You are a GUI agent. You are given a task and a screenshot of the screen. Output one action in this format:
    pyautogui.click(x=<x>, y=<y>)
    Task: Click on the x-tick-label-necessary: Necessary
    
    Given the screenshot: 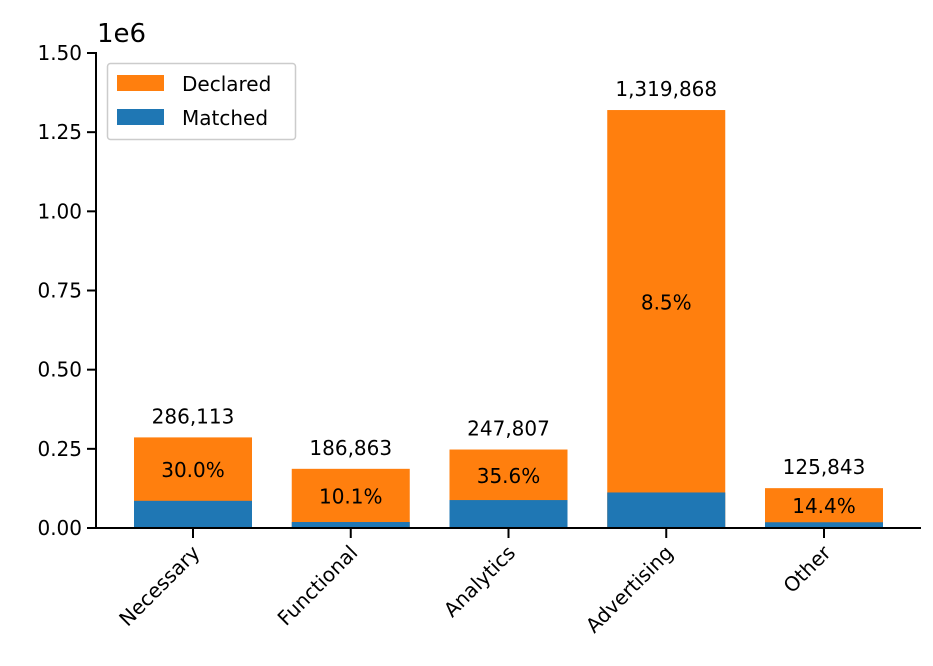 What is the action you would take?
    pyautogui.click(x=159, y=585)
    